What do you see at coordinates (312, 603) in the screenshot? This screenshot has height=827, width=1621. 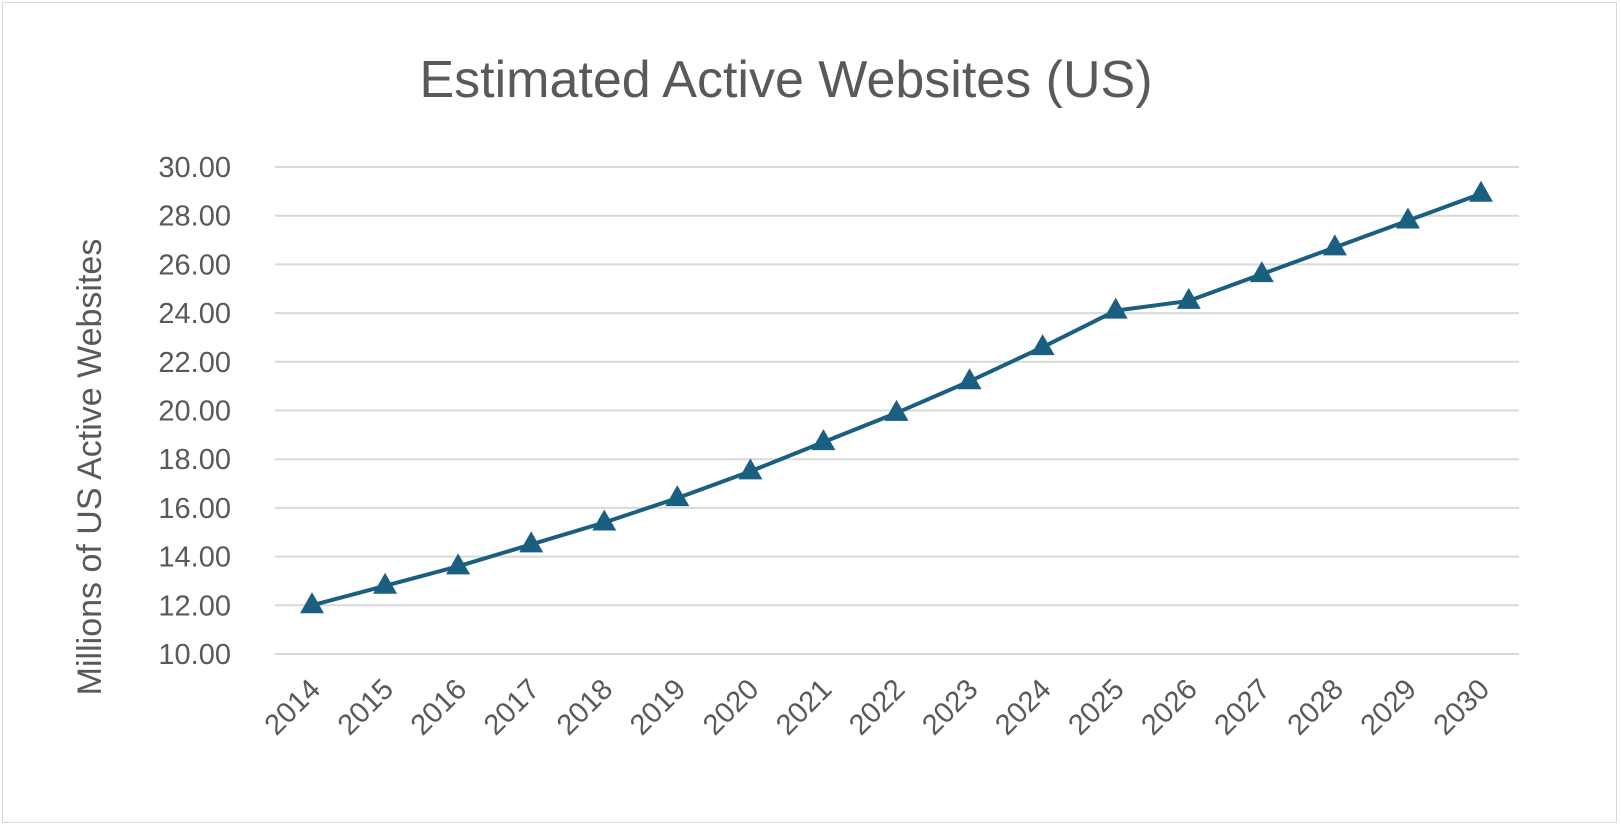 I see `data-point-2014` at bounding box center [312, 603].